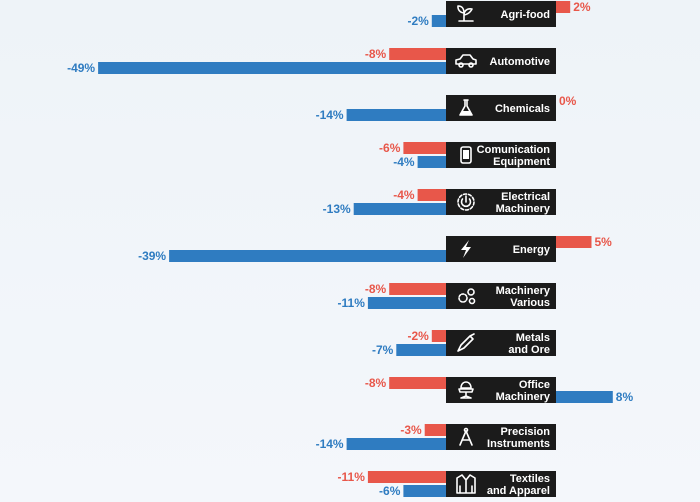  Describe the element at coordinates (534, 385) in the screenshot. I see `category-label: Office` at that location.